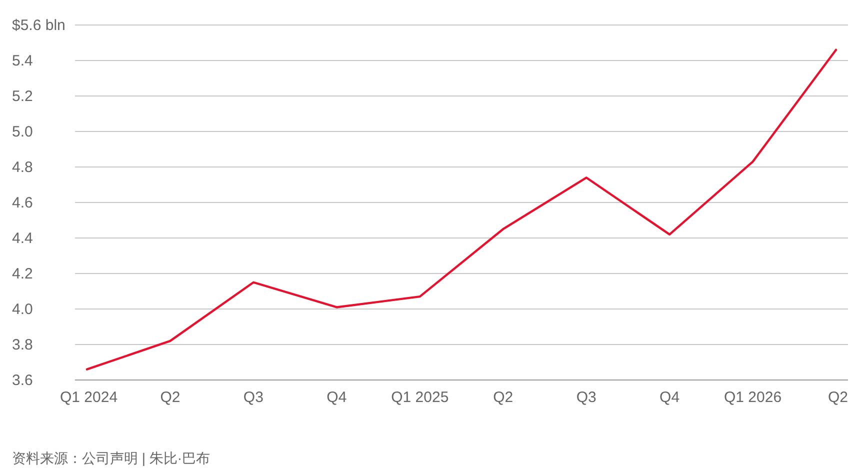 The width and height of the screenshot is (865, 470). Describe the element at coordinates (420, 397) in the screenshot. I see `x-tick-label: Q1 2025` at that location.